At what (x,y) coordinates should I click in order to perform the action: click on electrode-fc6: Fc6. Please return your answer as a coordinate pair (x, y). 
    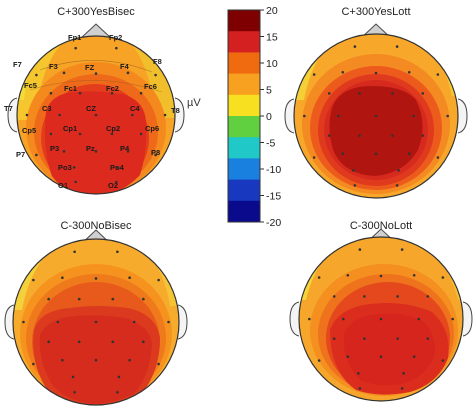
    Looking at the image, I should click on (150, 86).